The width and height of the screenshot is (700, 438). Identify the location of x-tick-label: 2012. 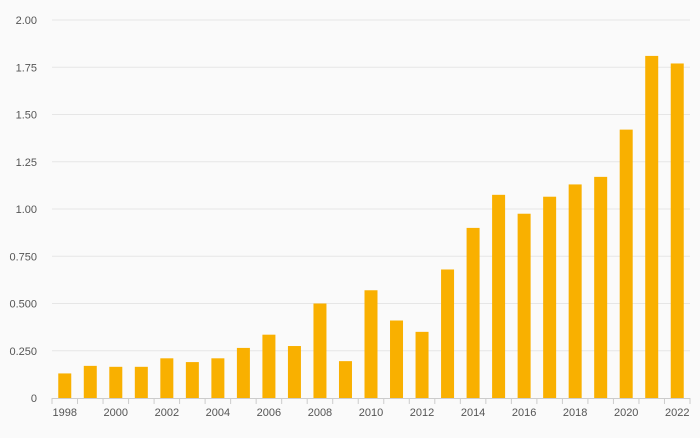
(422, 413).